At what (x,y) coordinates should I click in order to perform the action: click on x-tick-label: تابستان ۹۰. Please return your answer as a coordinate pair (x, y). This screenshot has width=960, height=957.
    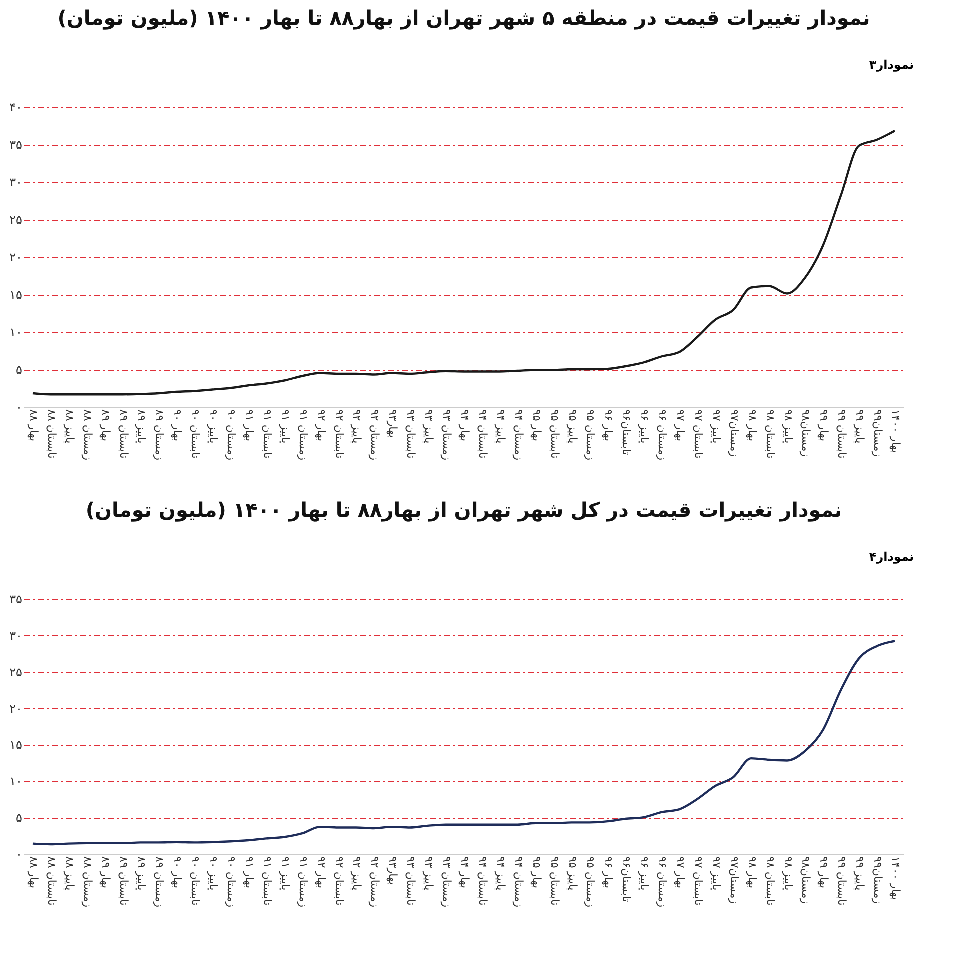
    Looking at the image, I should click on (195, 434).